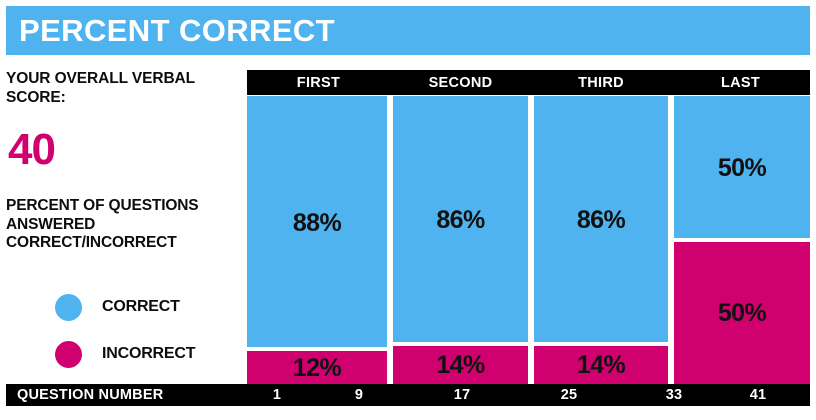 The image size is (816, 420). I want to click on chart-column-third: 86% 14%, so click(601, 240).